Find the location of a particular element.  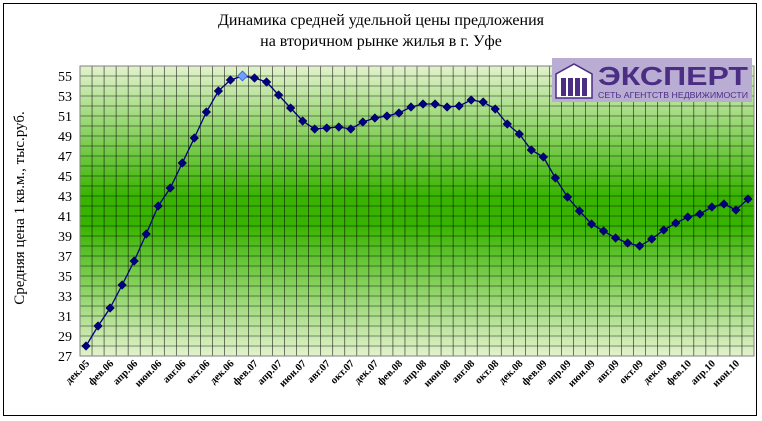

y-axis-label: Средняя цена 1 кв.м., тыс.руб. is located at coordinates (20, 207).